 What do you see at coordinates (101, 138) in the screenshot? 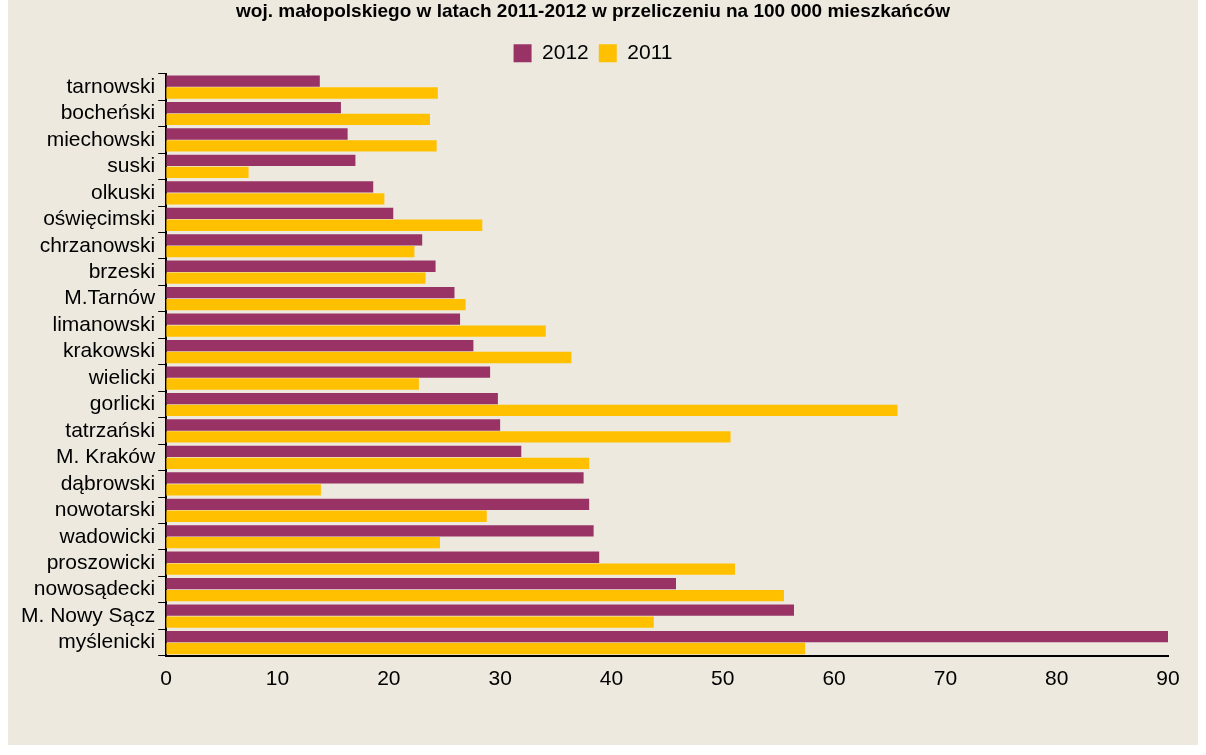
I see `y-tick-label: miechowski` at bounding box center [101, 138].